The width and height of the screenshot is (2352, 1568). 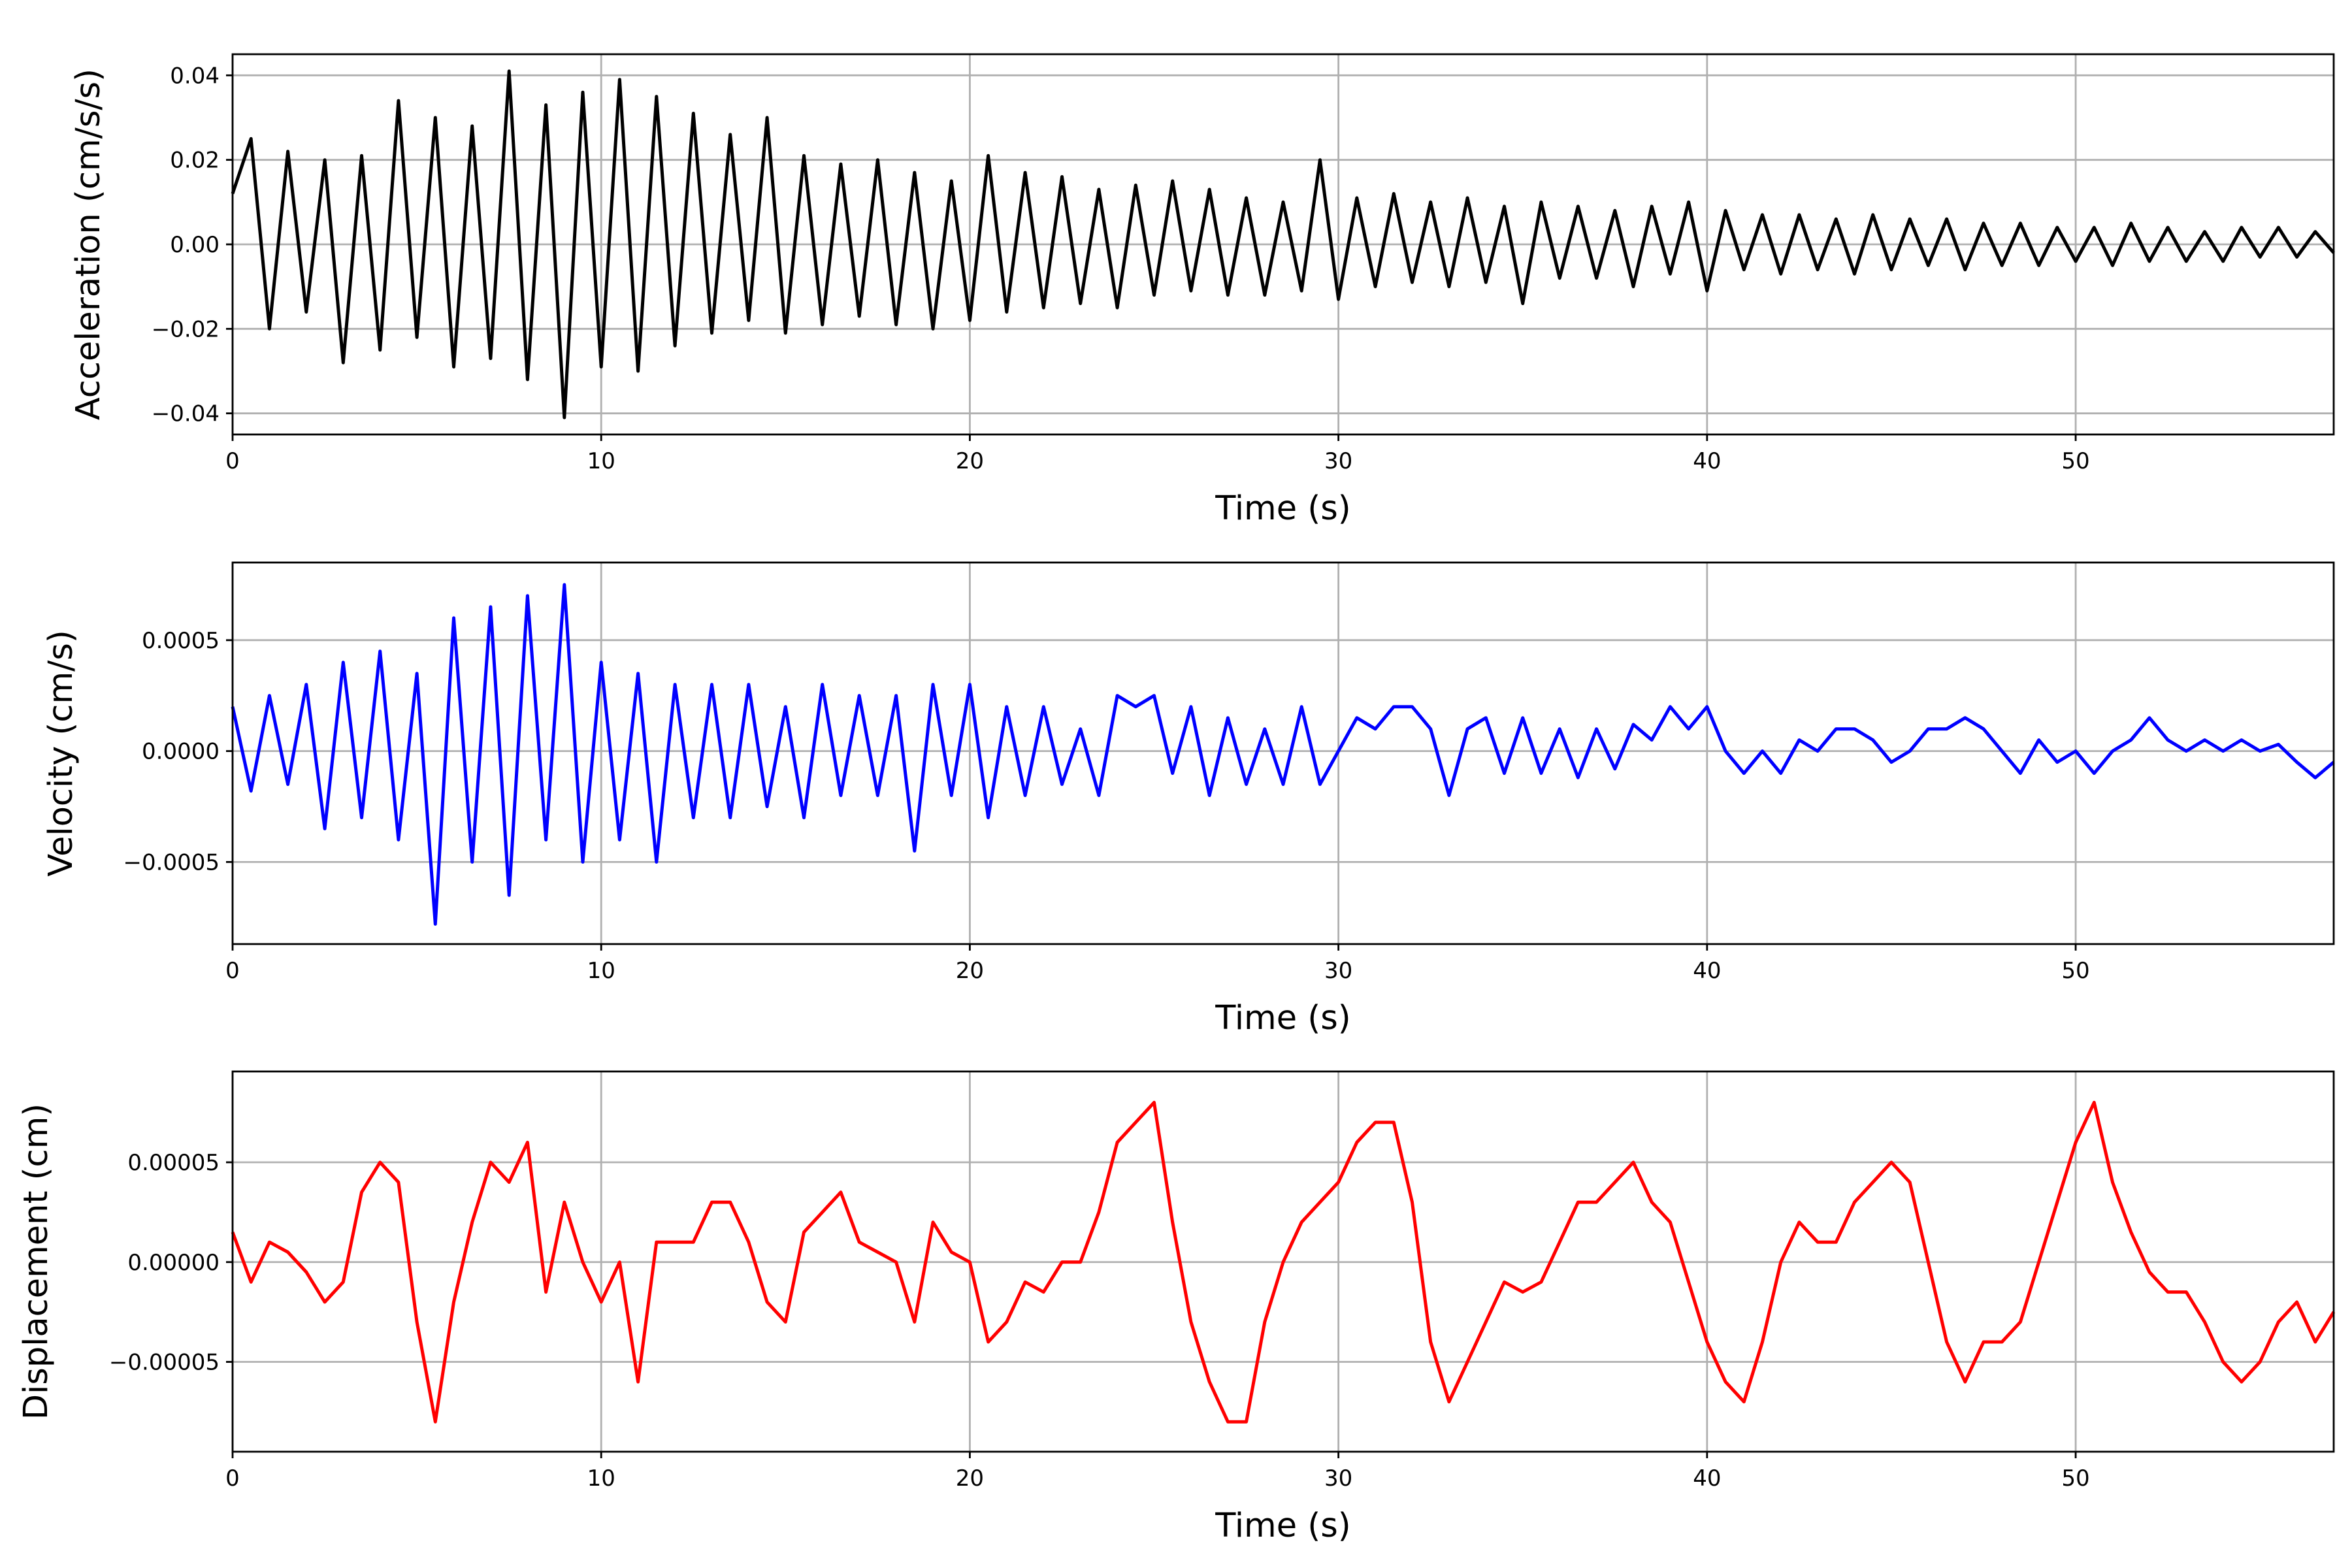 I want to click on displacement-y-tick-label: −0.00005, so click(x=164, y=1363).